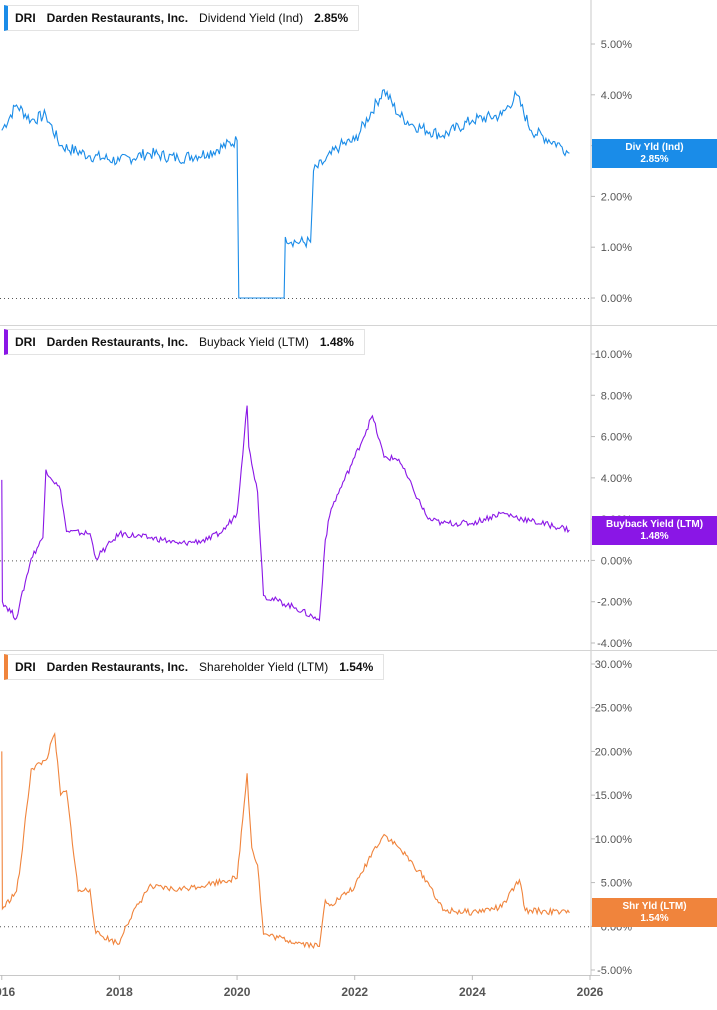  What do you see at coordinates (616, 396) in the screenshot?
I see `y-tick-label: 8.00%` at bounding box center [616, 396].